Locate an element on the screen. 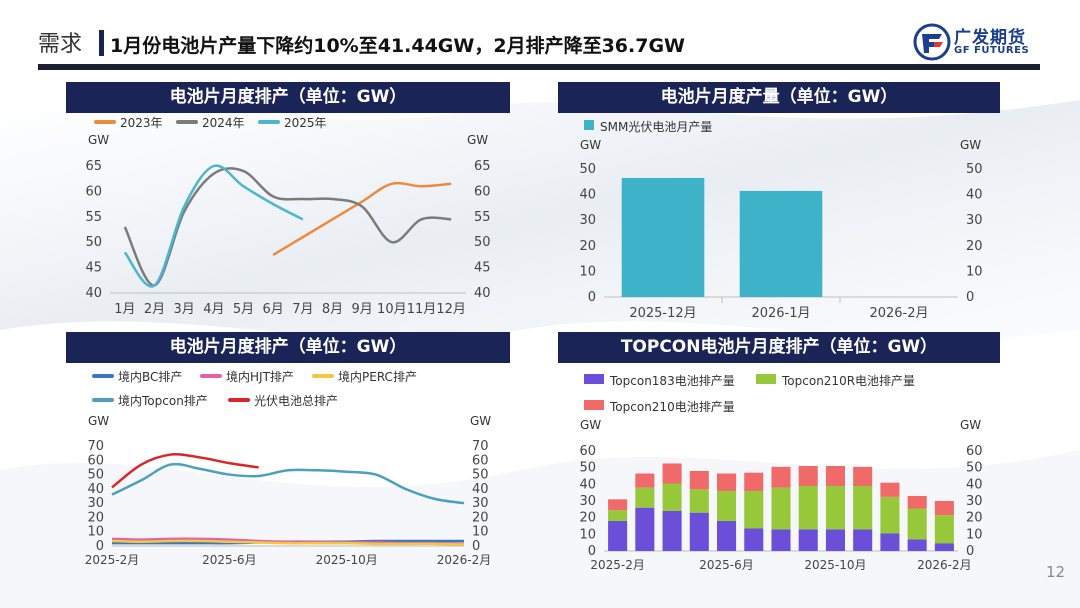 The width and height of the screenshot is (1080, 608). header-rule is located at coordinates (539, 67).